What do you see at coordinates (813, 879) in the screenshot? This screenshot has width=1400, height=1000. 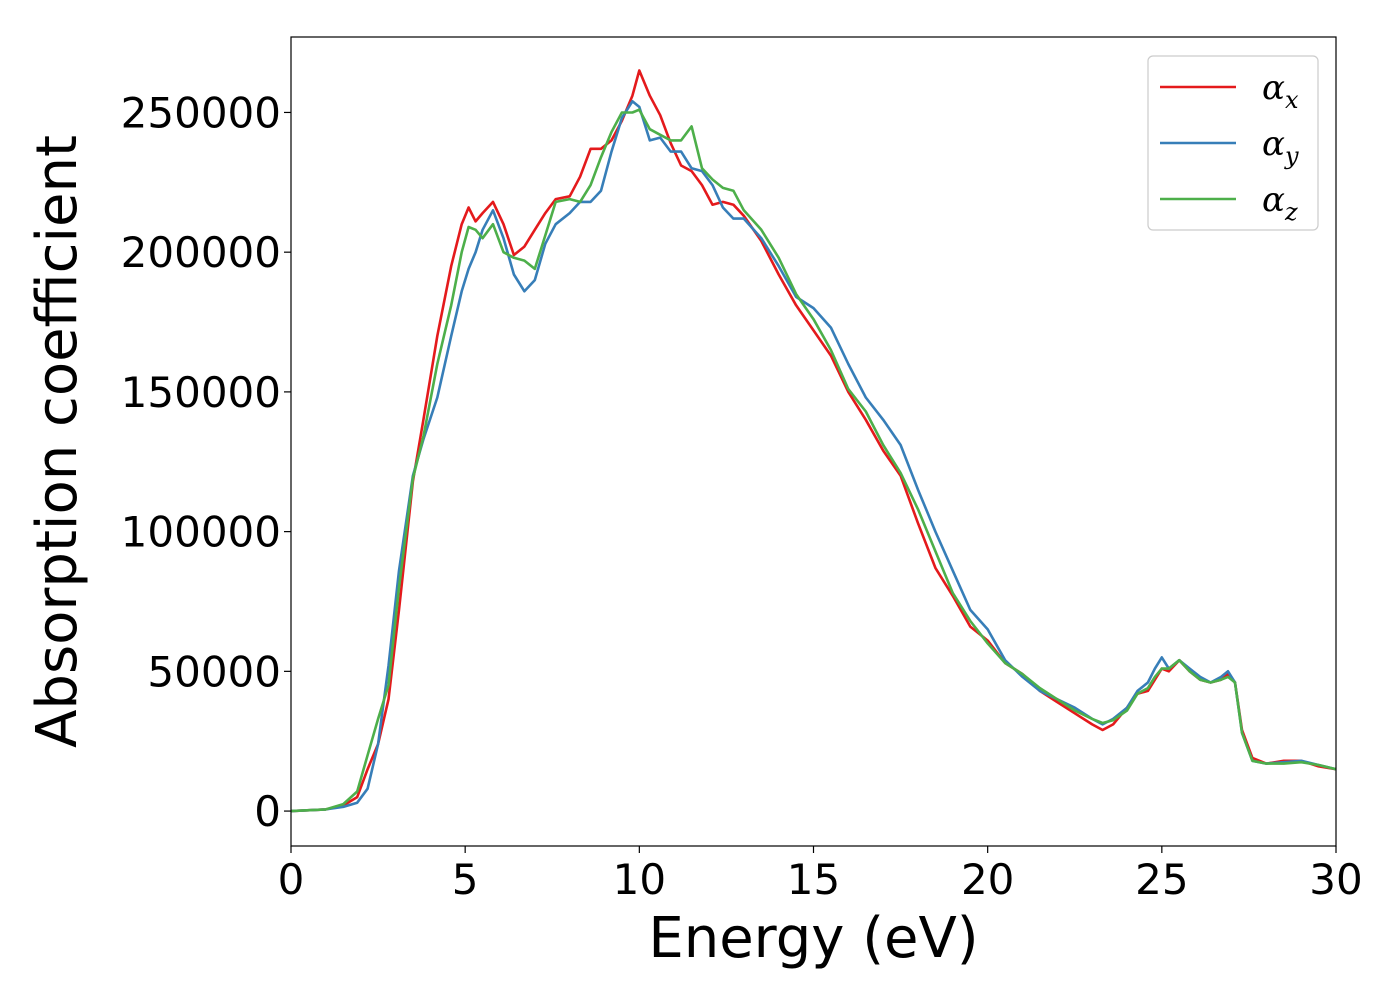 I see `x-tick-label: 15` at bounding box center [813, 879].